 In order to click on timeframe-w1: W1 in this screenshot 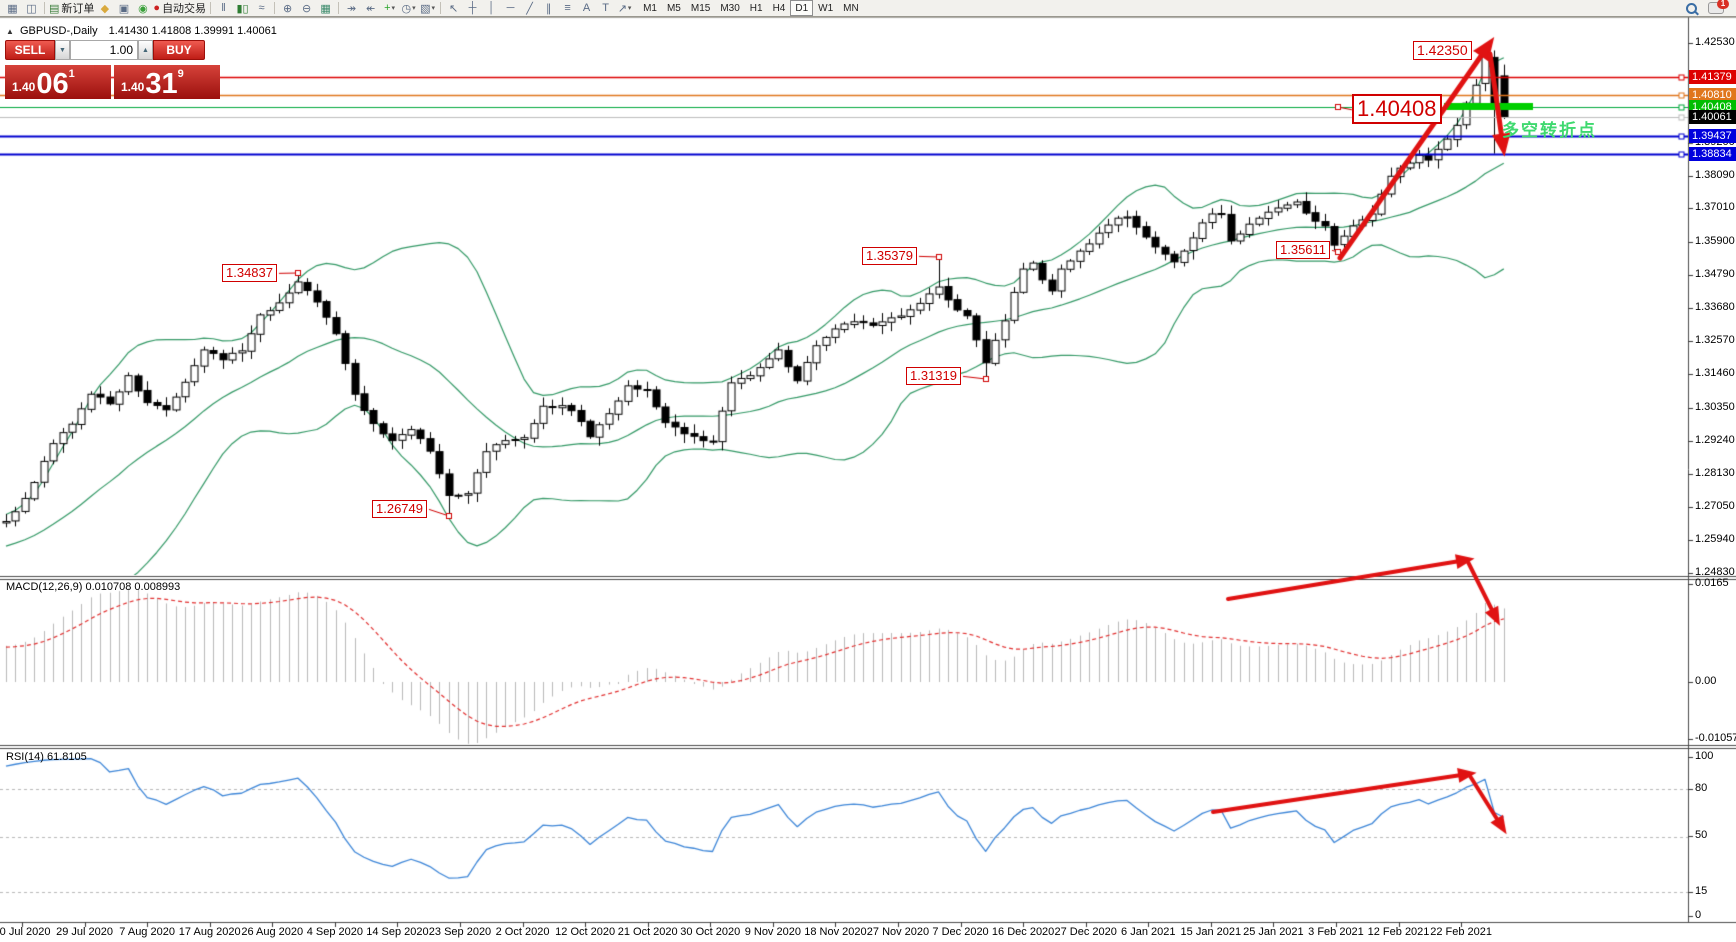, I will do `click(826, 8)`.